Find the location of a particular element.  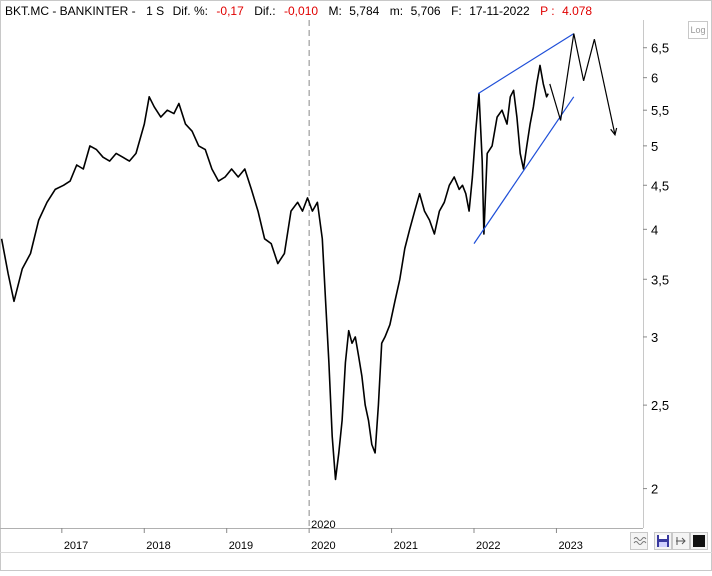

y-tick-label: 5,5 is located at coordinates (660, 110).